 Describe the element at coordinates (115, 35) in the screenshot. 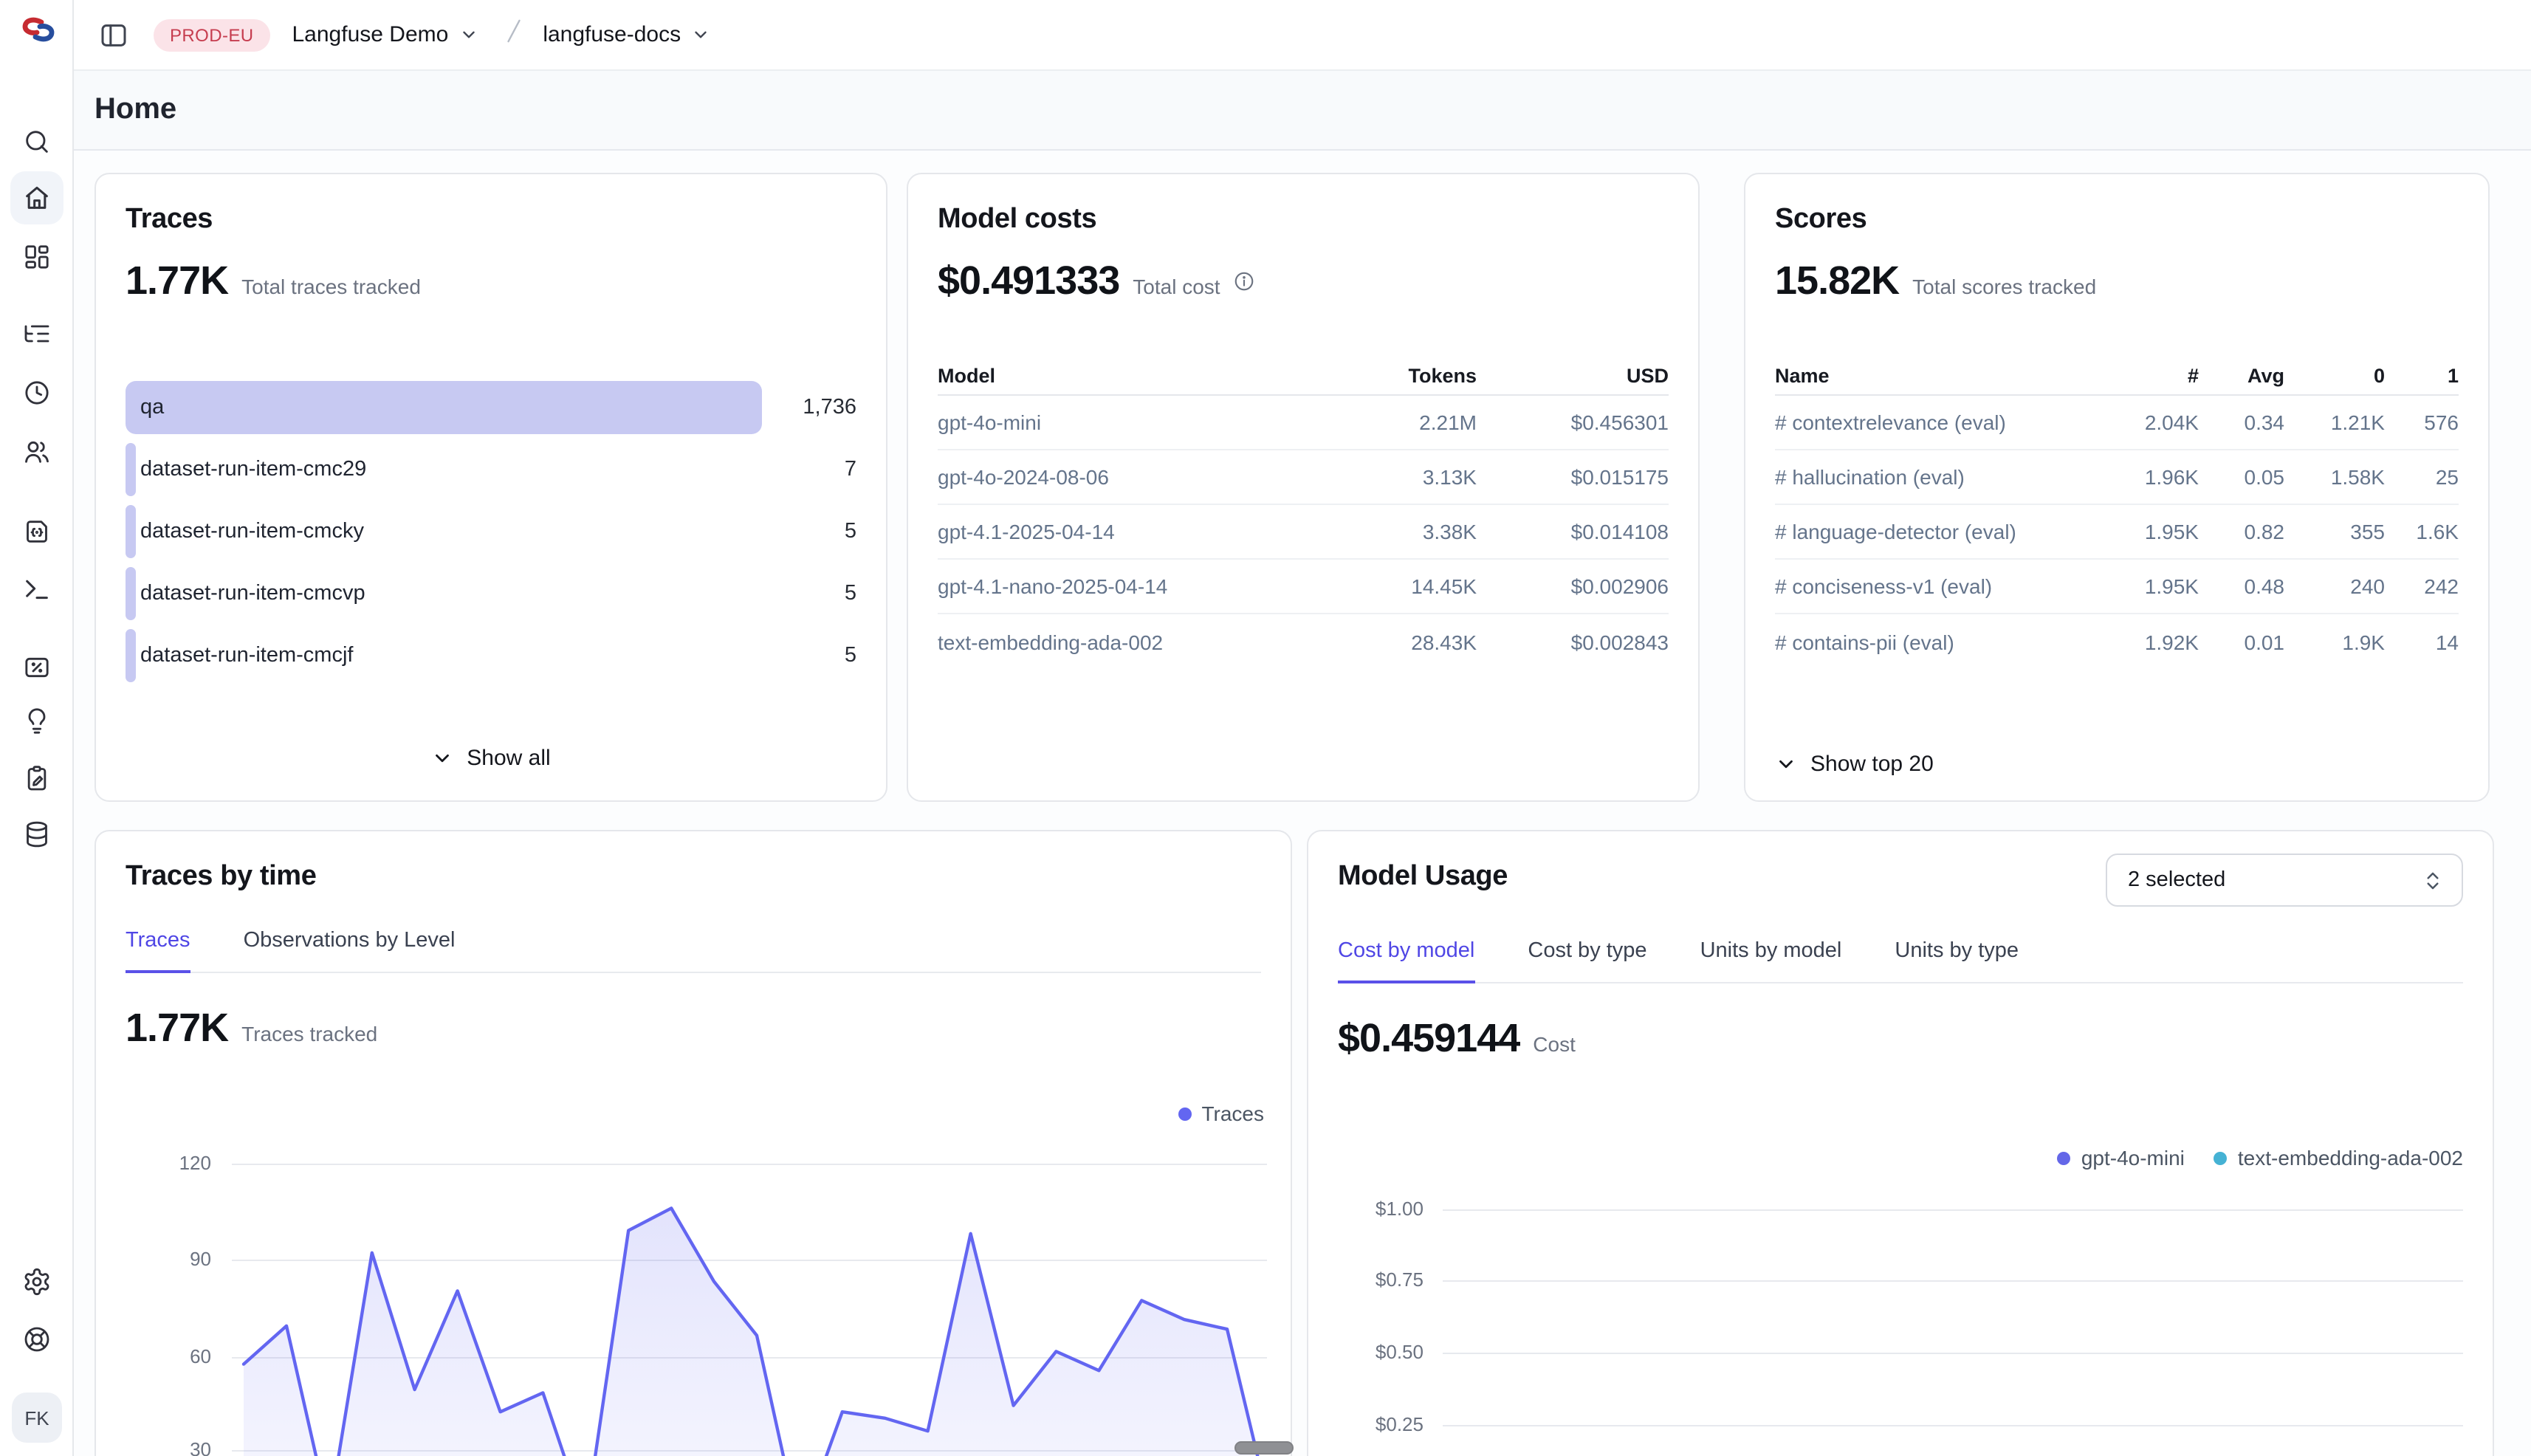

I see `sidebar-toggle-icon` at that location.